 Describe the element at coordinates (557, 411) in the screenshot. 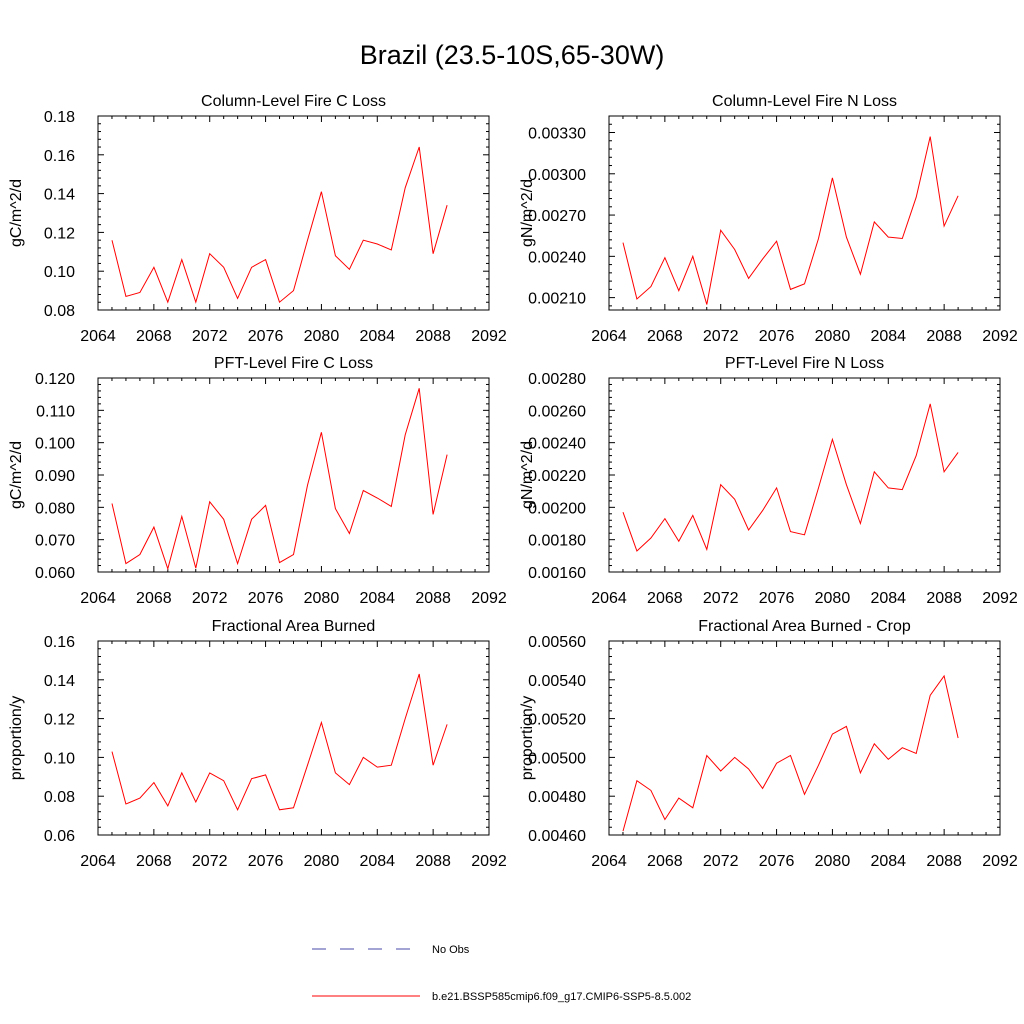

I see `y-tick-label: 0.00260` at that location.